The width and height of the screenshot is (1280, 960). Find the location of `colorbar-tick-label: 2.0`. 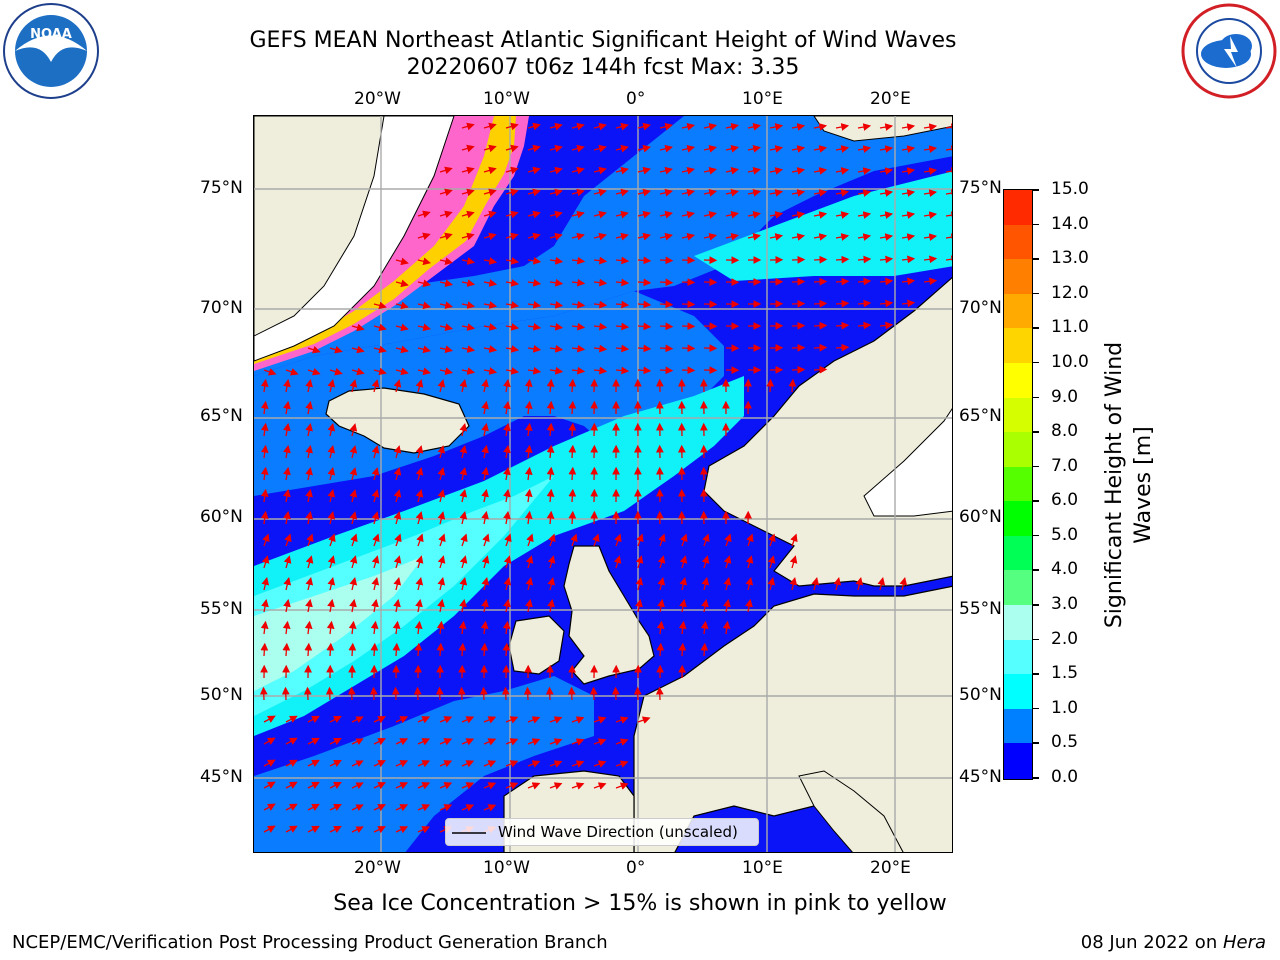

colorbar-tick-label: 2.0 is located at coordinates (1065, 638).